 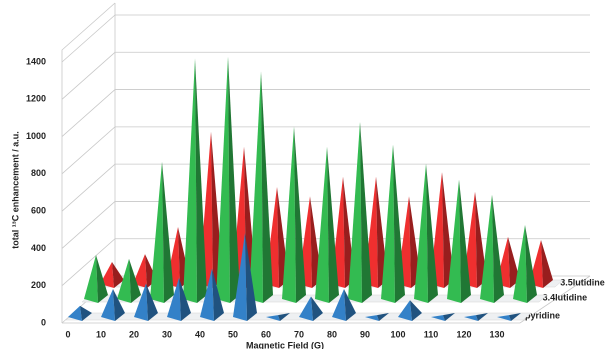 I want to click on axis-line, so click(x=88, y=162).